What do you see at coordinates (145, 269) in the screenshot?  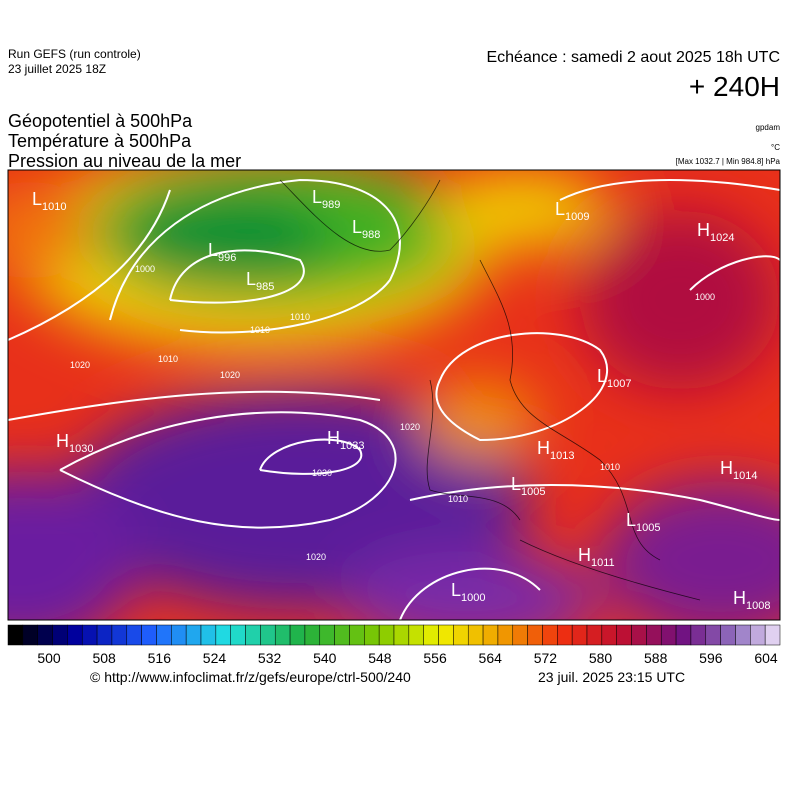 I see `isobar-label: 1000` at bounding box center [145, 269].